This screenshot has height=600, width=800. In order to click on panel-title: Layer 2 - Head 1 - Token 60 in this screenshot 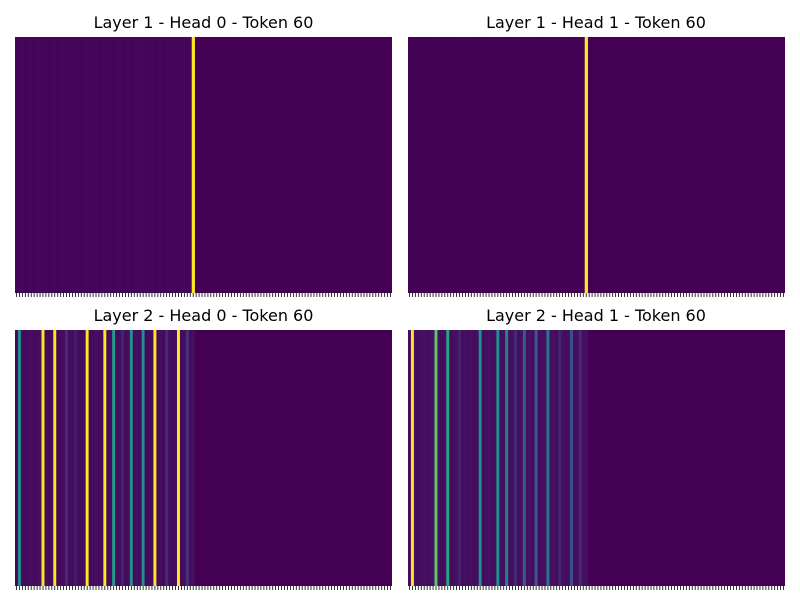, I will do `click(596, 315)`.